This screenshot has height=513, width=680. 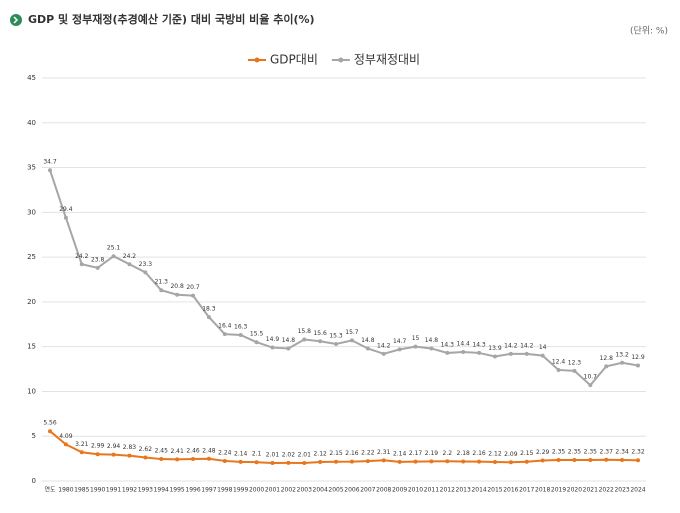 What do you see at coordinates (31, 168) in the screenshot?
I see `y-tick-label: 35` at bounding box center [31, 168].